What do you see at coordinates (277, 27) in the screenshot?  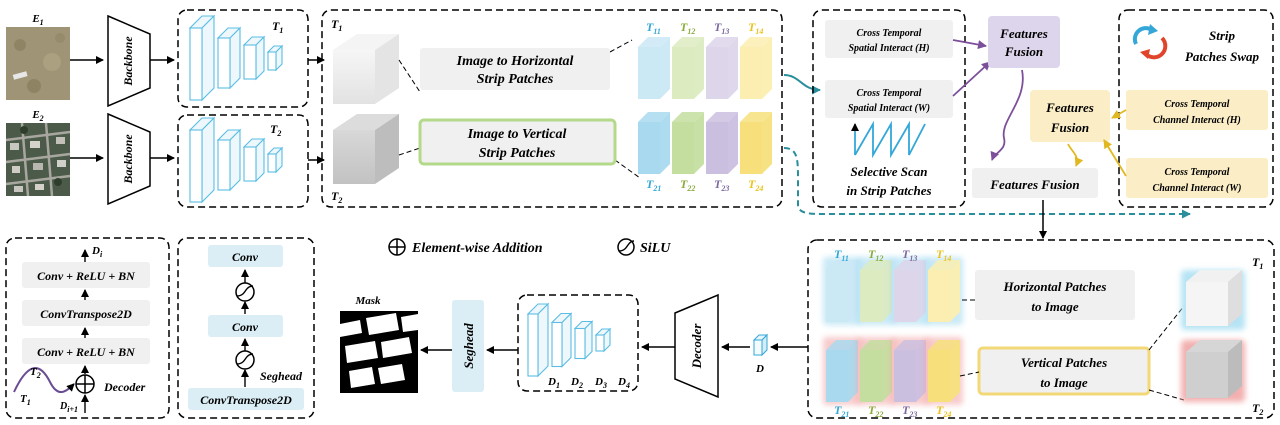 I see `label-t1: T1` at bounding box center [277, 27].